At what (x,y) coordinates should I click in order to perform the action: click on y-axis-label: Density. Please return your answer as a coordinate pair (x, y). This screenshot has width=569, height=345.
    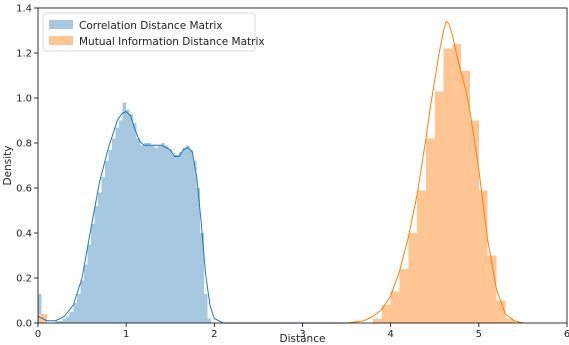
    Looking at the image, I should click on (8, 166).